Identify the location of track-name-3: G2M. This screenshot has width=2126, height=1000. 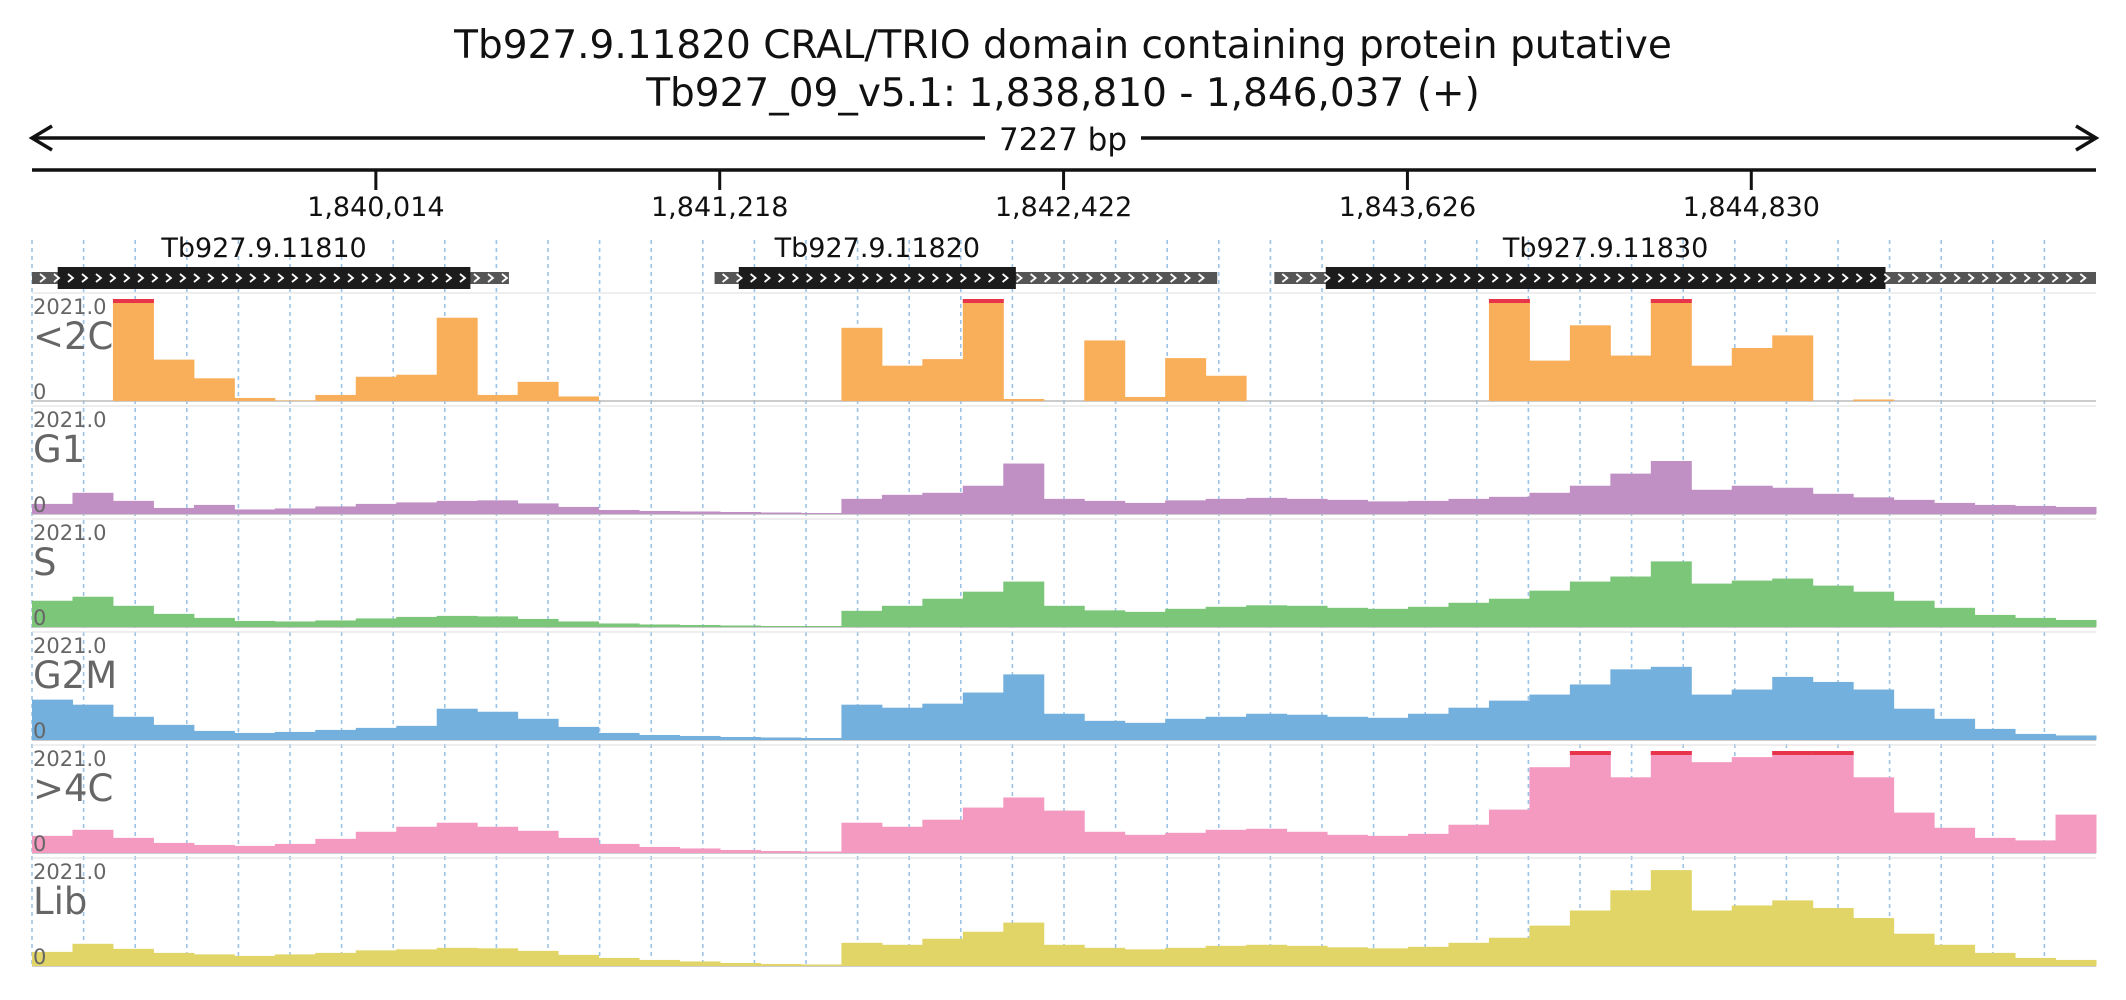
(75, 675).